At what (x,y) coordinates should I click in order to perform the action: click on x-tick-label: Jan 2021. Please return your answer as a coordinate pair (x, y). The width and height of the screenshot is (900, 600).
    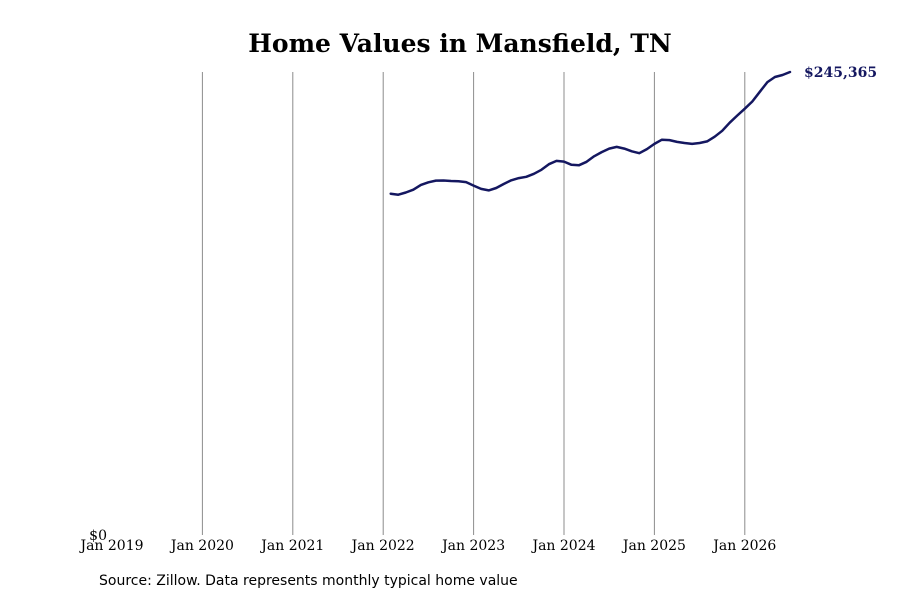
    Looking at the image, I should click on (291, 546).